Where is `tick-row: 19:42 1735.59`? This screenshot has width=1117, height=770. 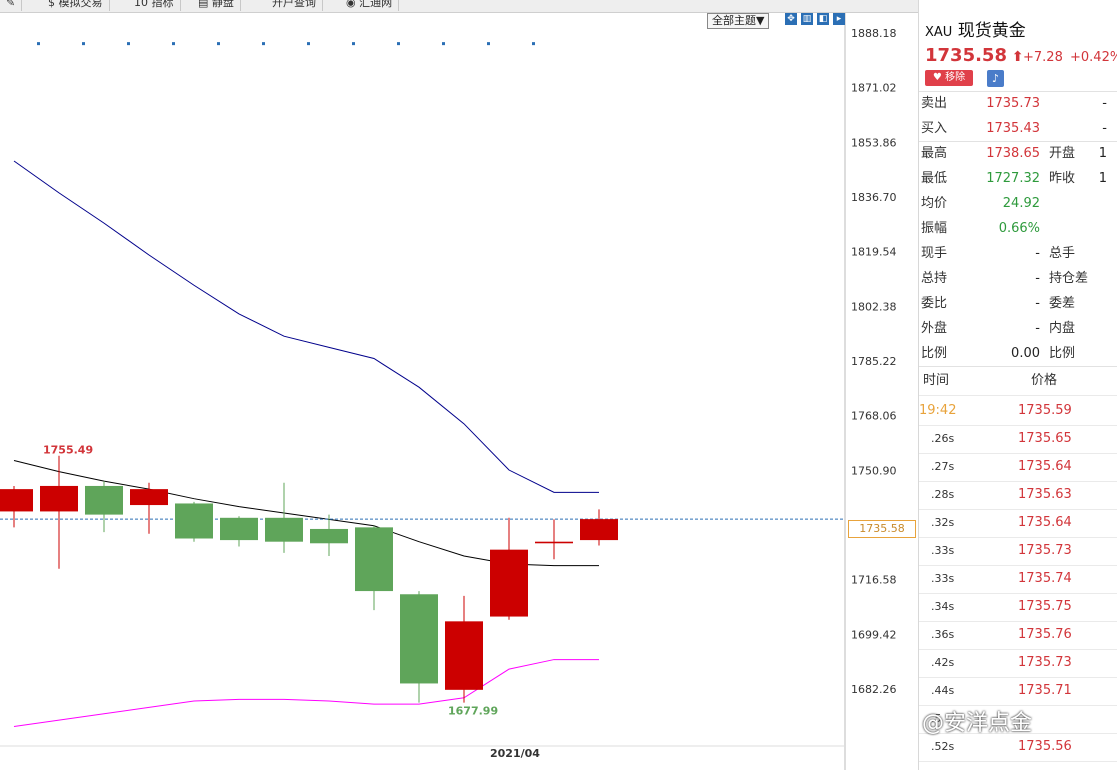 tick-row: 19:42 1735.59 is located at coordinates (1018, 411).